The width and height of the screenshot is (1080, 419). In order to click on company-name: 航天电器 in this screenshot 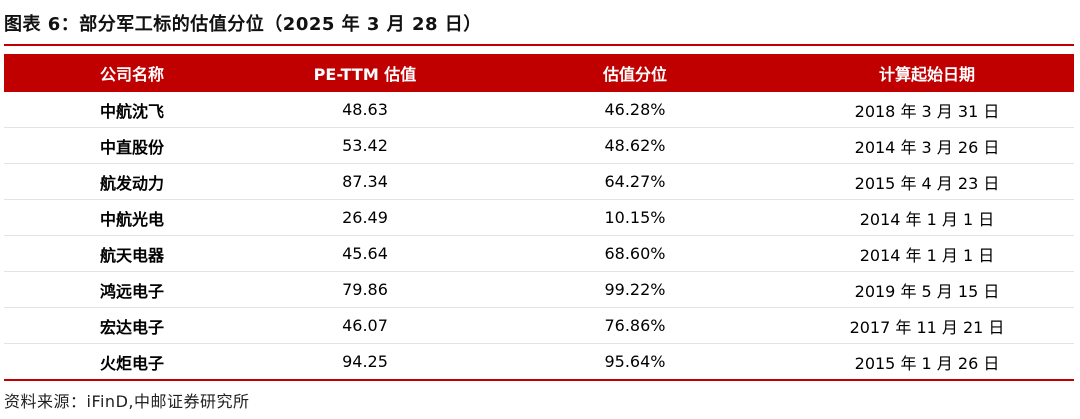, I will do `click(122, 253)`.